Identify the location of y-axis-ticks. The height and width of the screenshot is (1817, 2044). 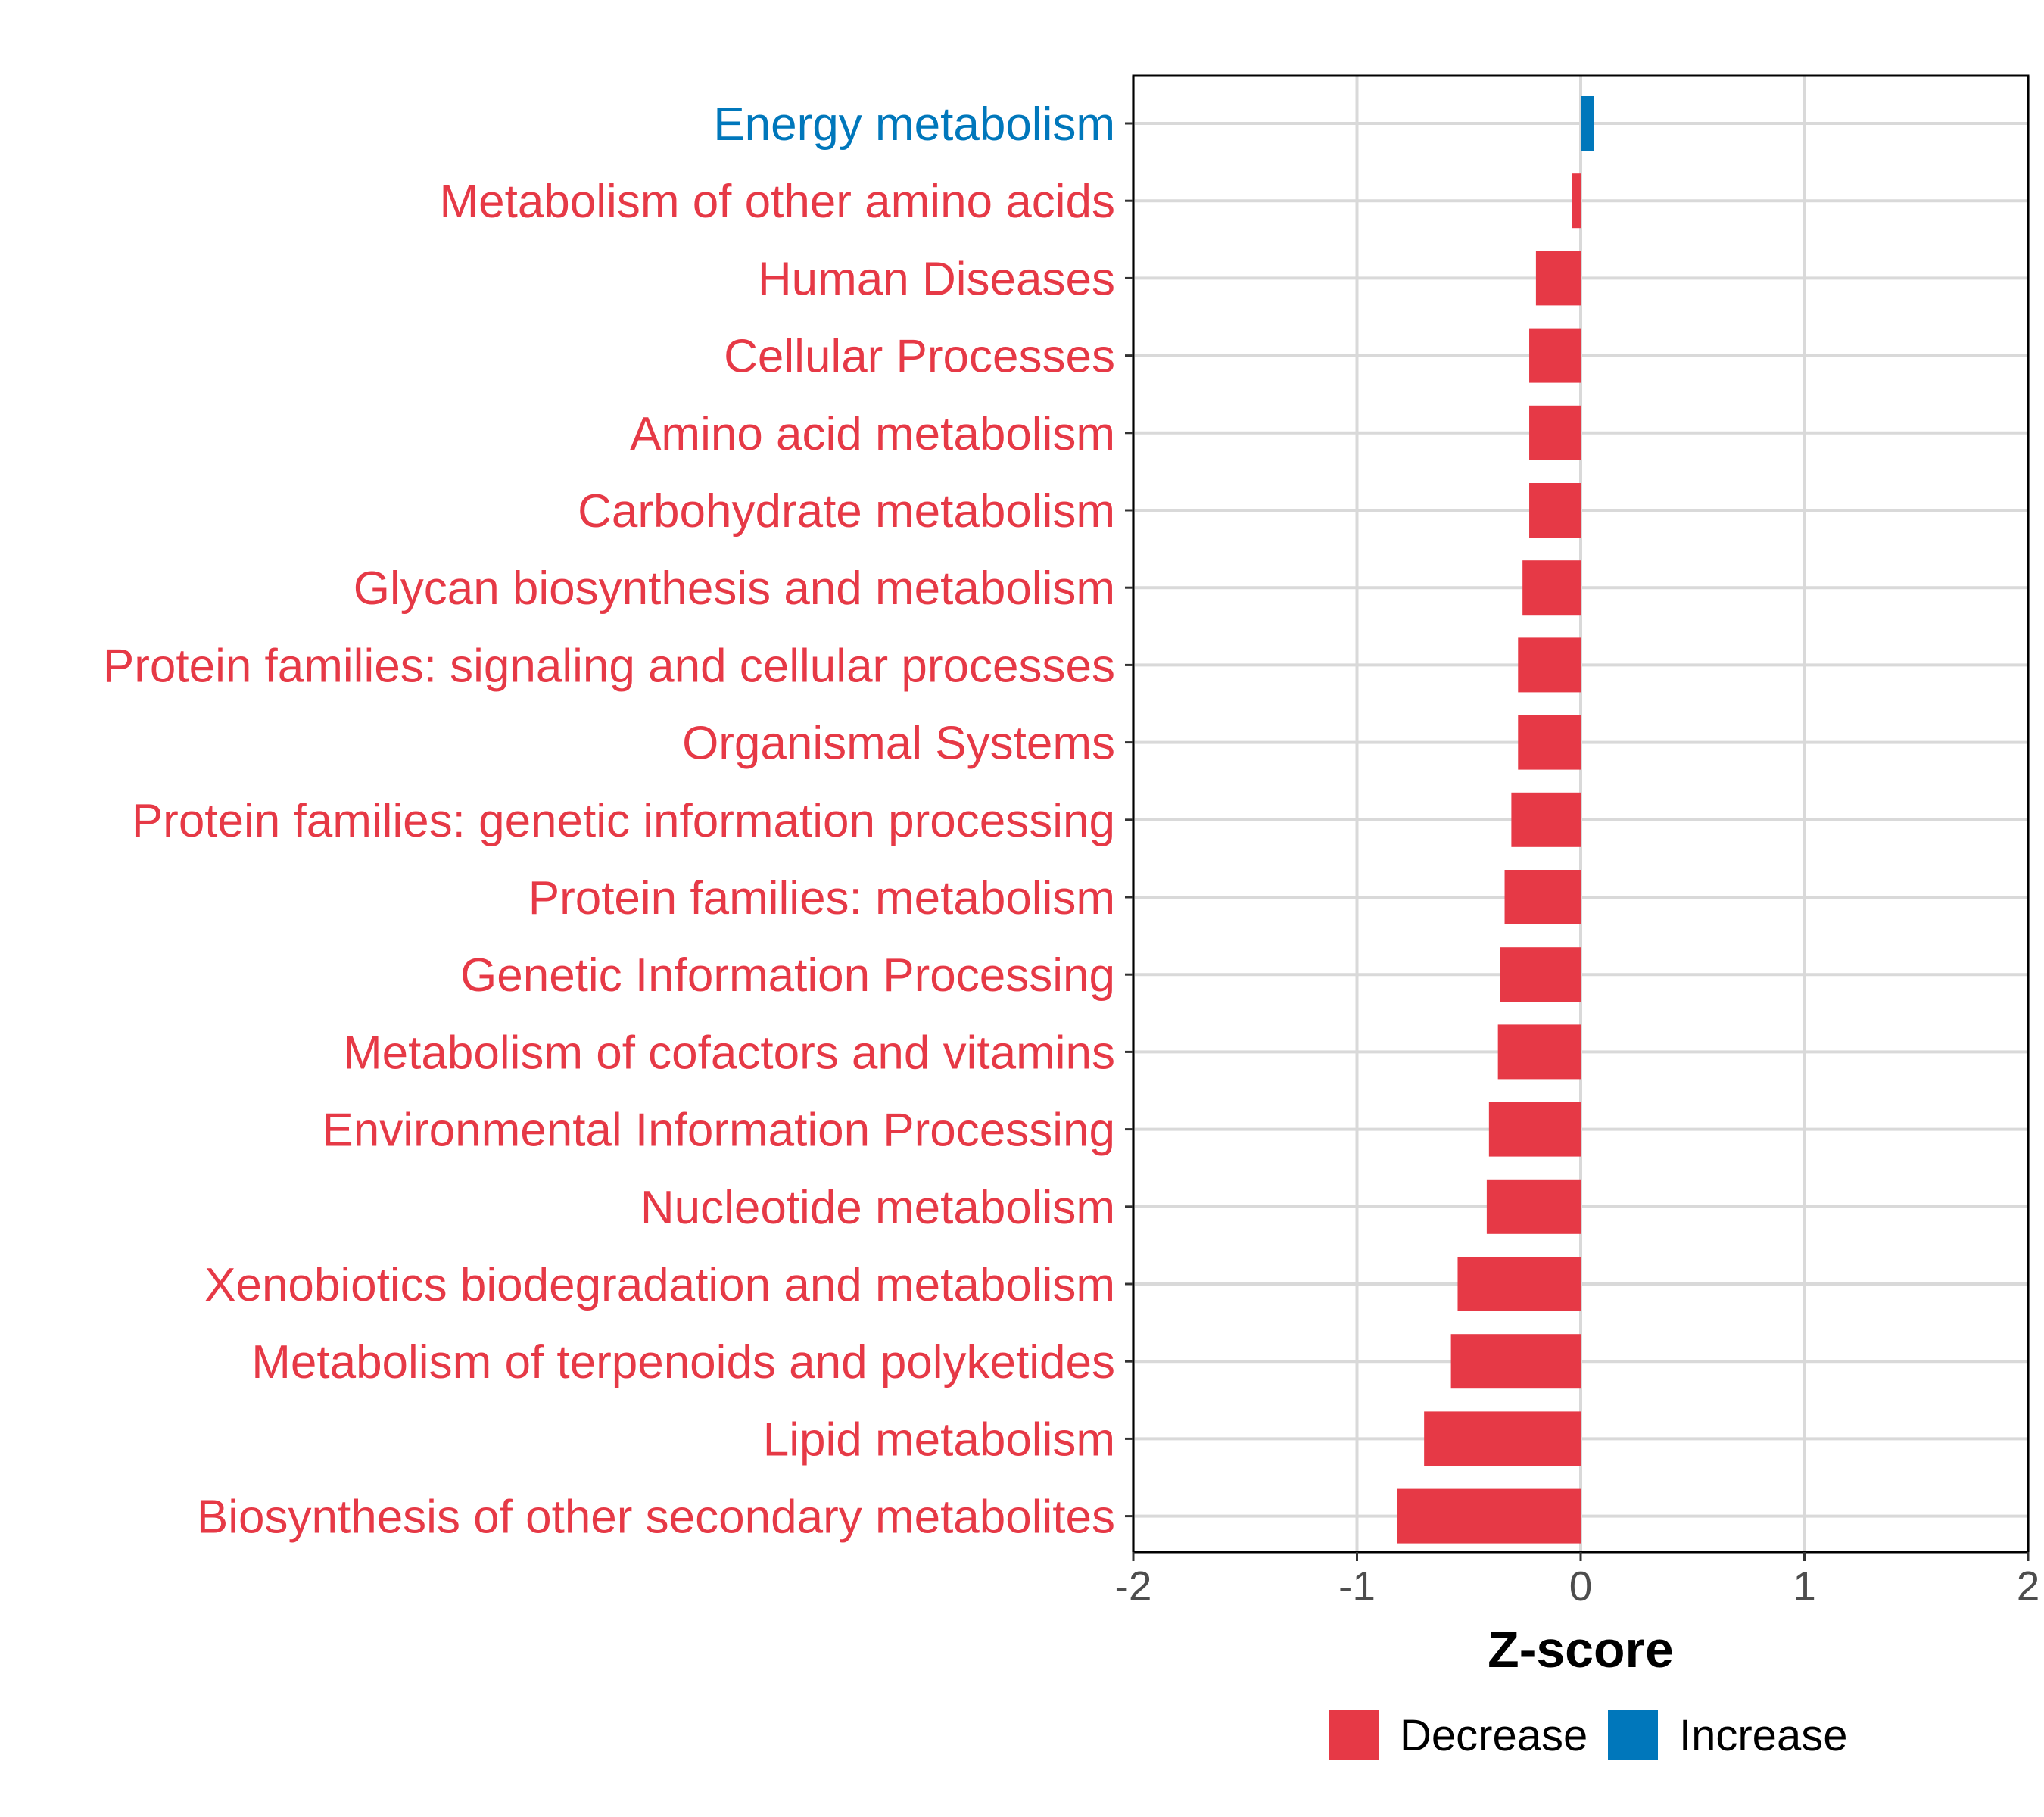
(1129, 820).